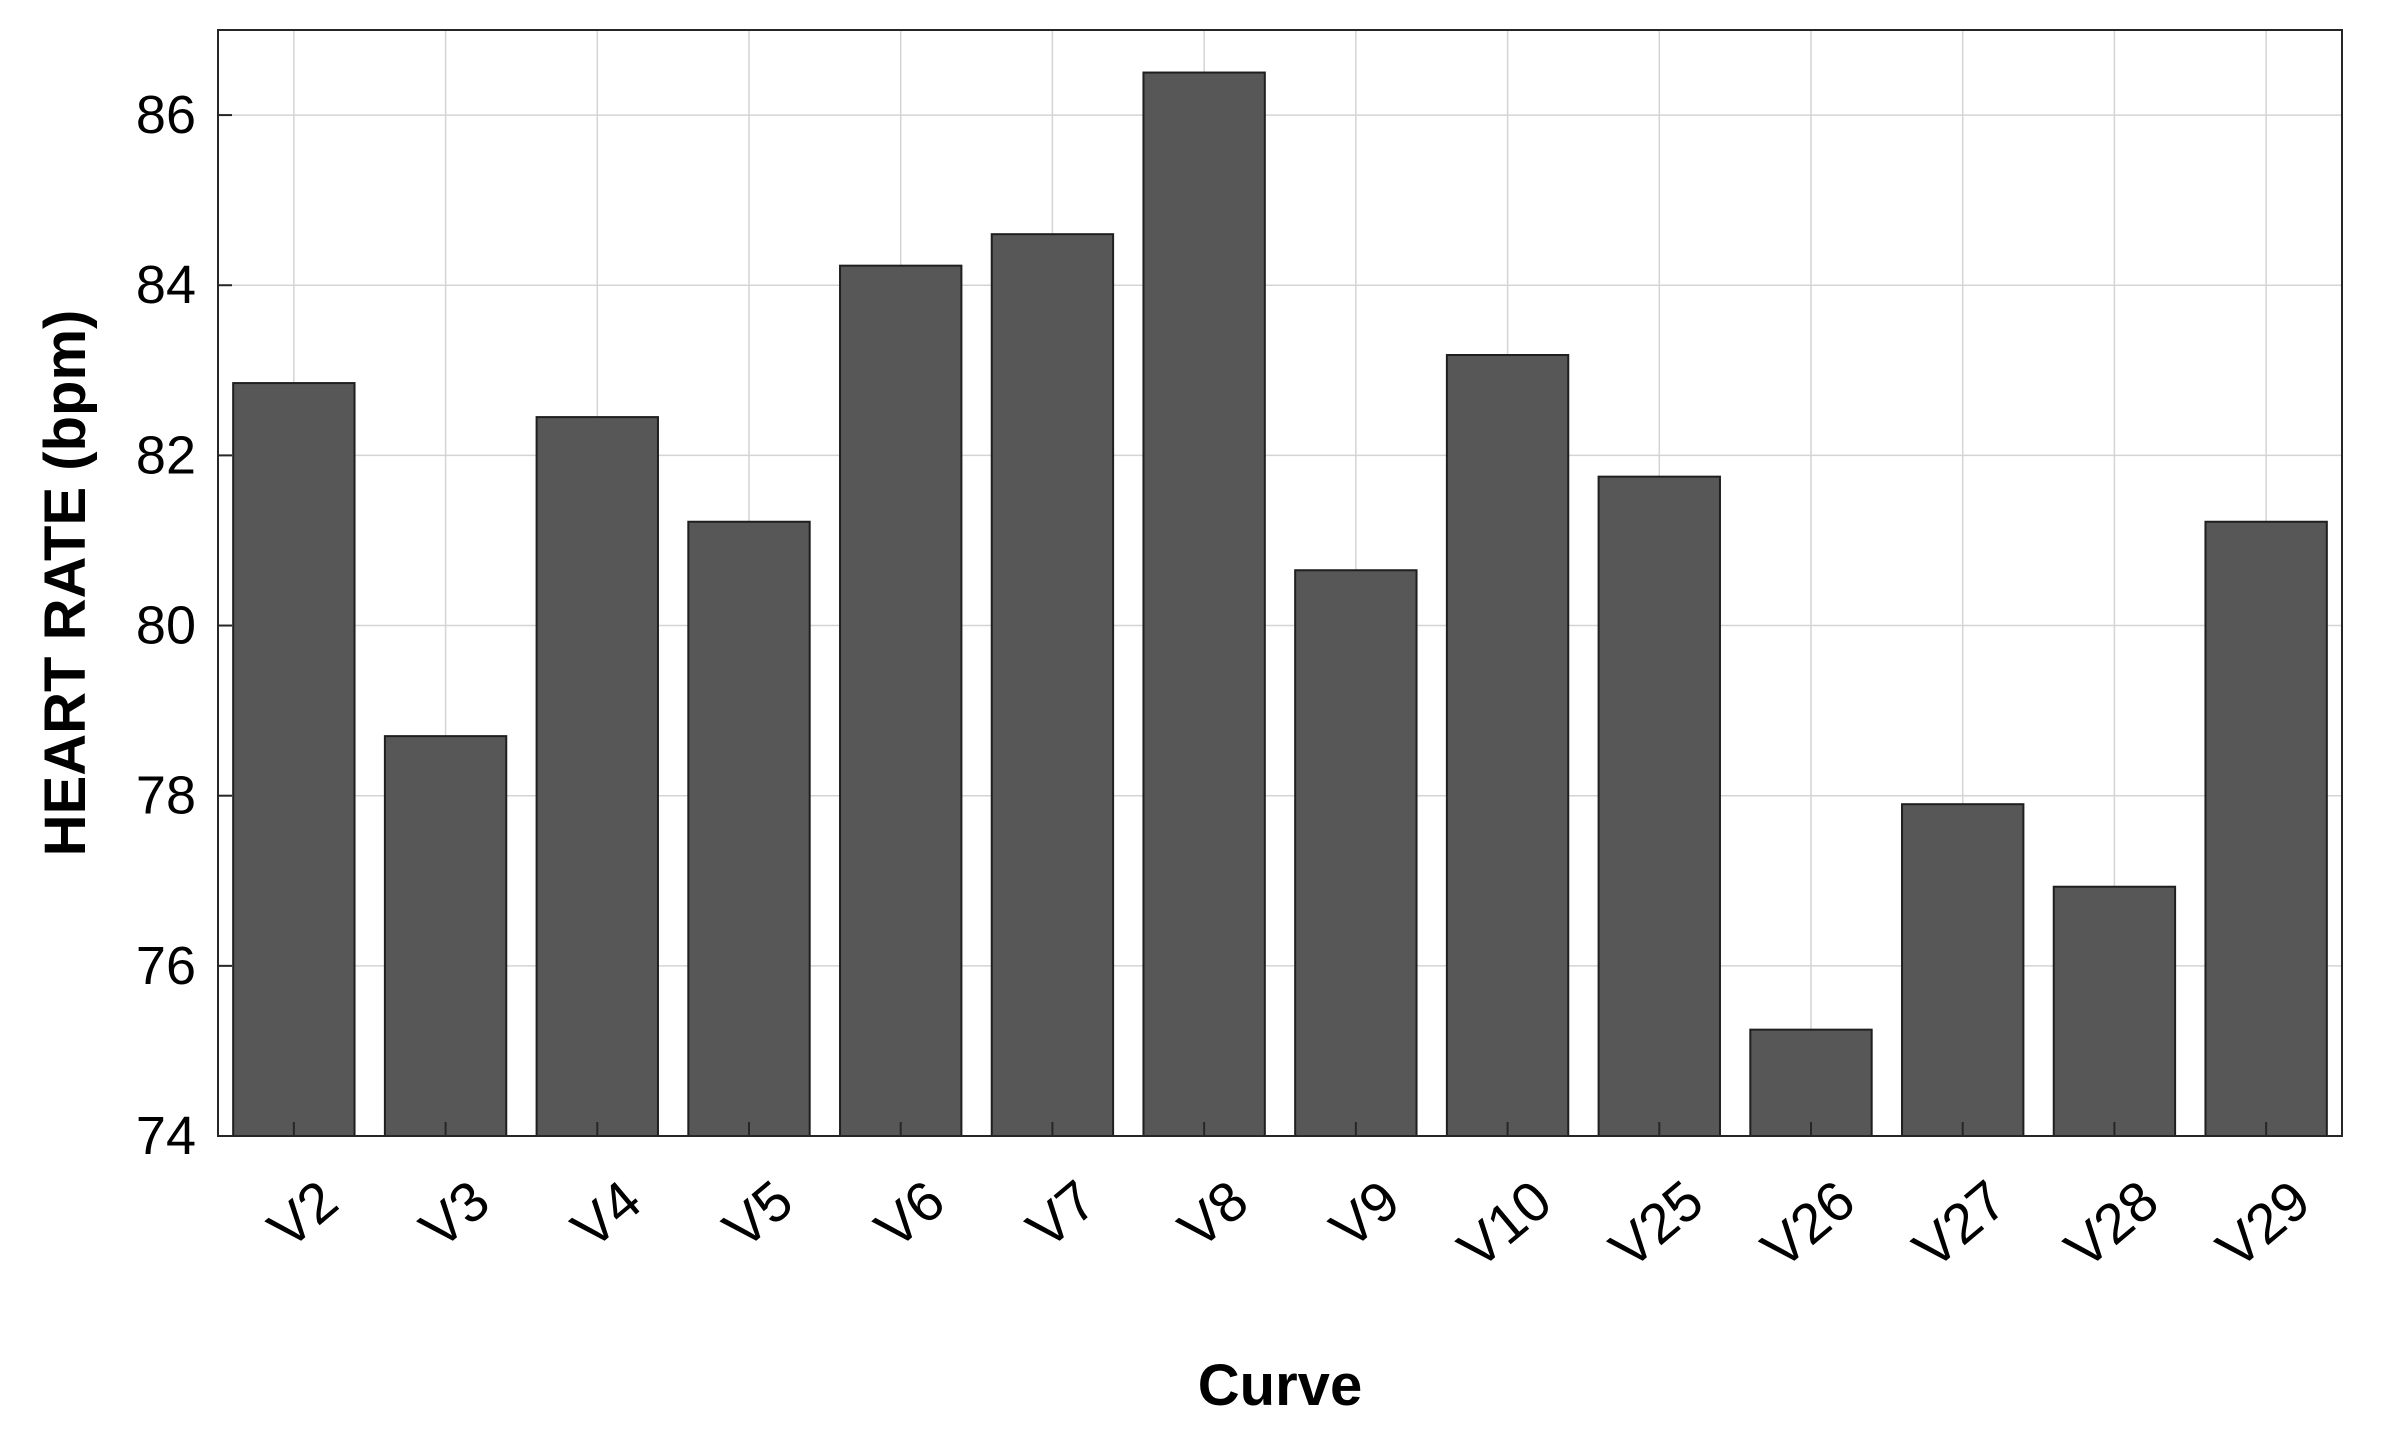  Describe the element at coordinates (302, 1214) in the screenshot. I see `x-tick-label: V2` at that location.